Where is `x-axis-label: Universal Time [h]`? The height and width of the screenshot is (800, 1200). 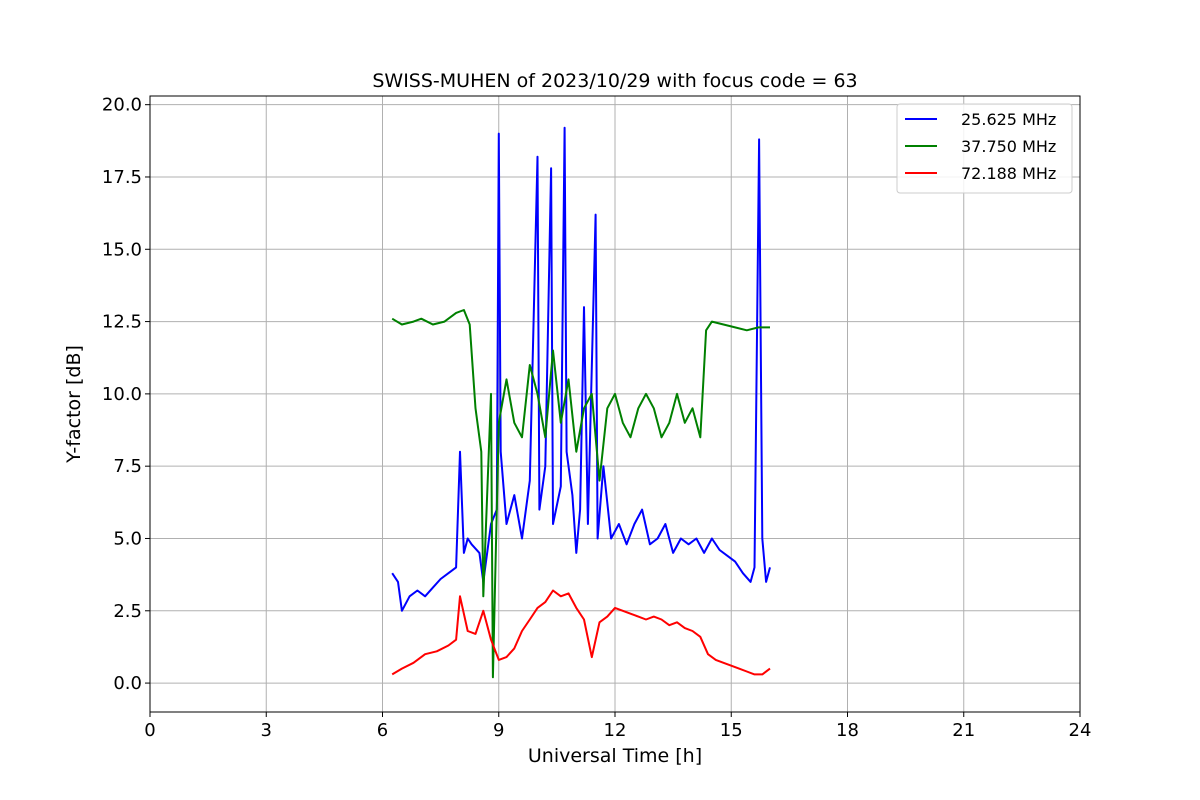 x-axis-label: Universal Time [h] is located at coordinates (615, 756).